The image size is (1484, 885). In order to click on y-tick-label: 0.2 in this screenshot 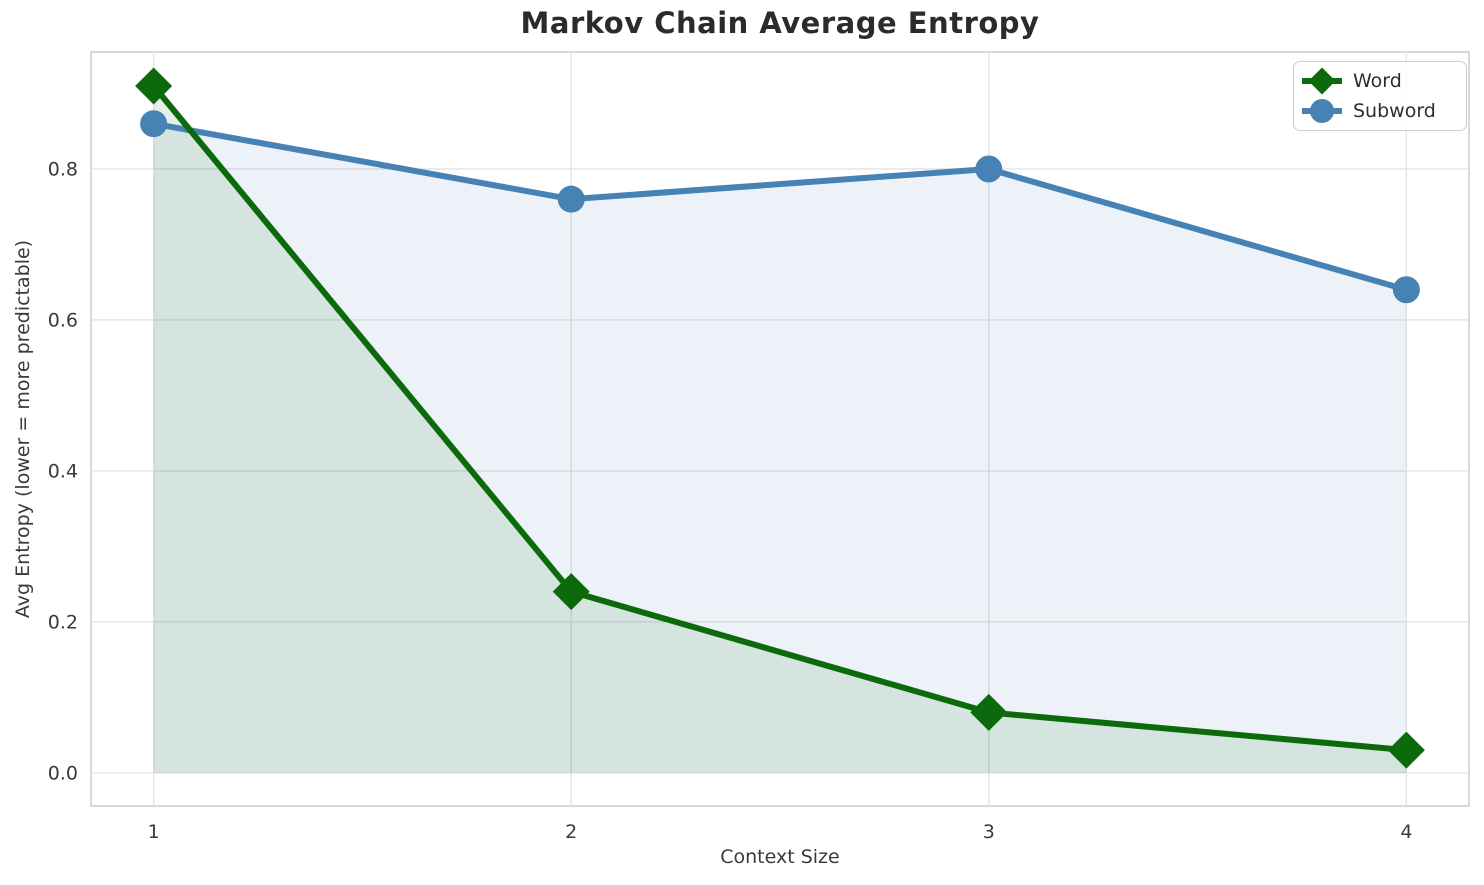, I will do `click(63, 622)`.